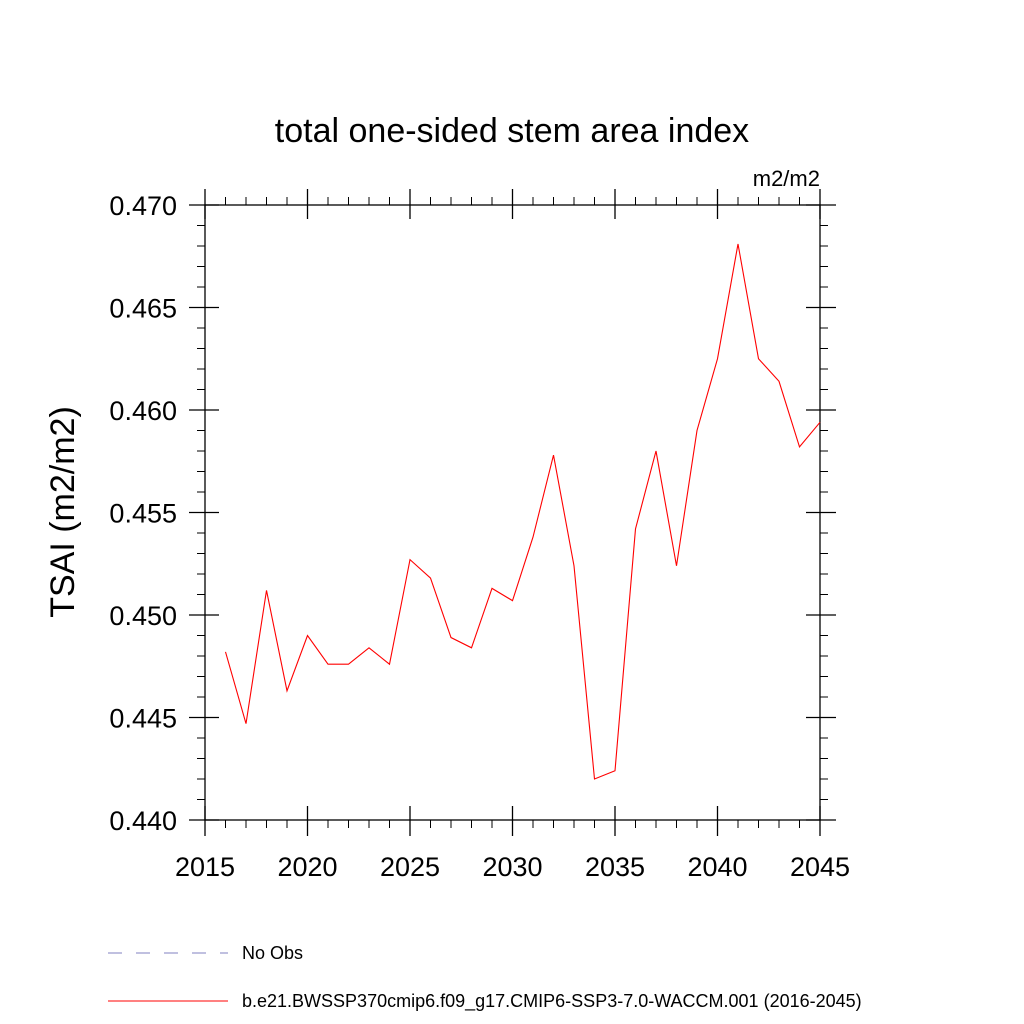 This screenshot has height=1024, width=1024. I want to click on y-tick-label: 0.455, so click(143, 514).